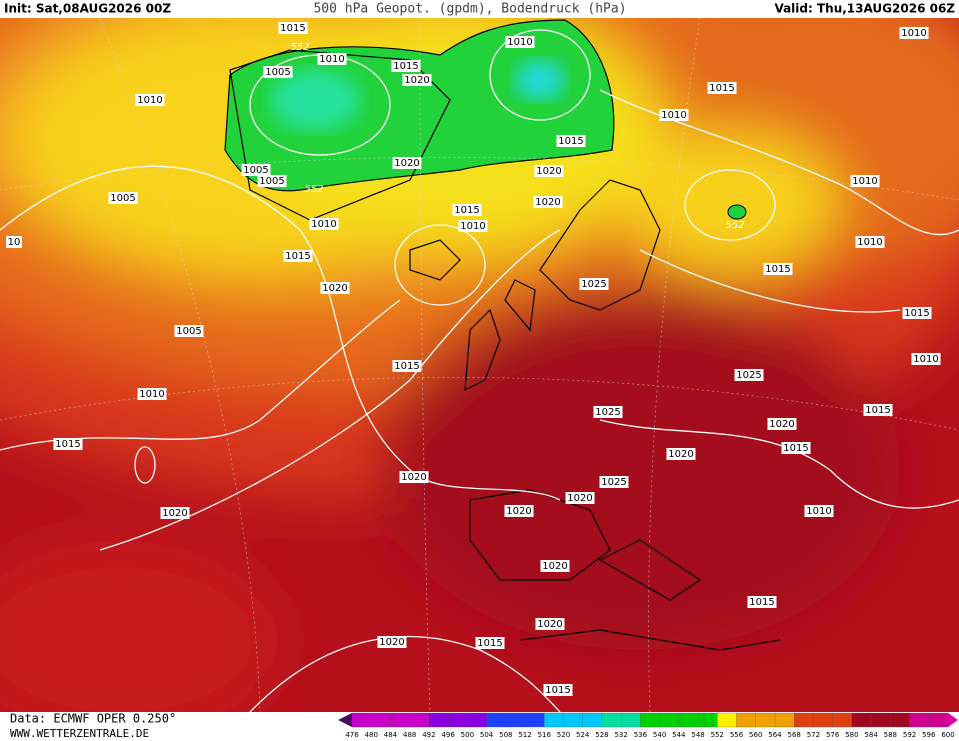  What do you see at coordinates (545, 735) in the screenshot?
I see `colorbar-label: 516` at bounding box center [545, 735].